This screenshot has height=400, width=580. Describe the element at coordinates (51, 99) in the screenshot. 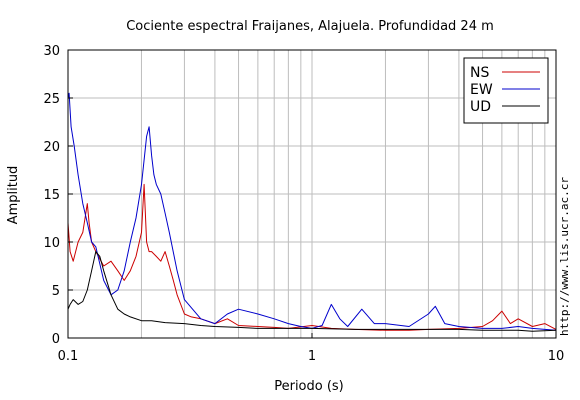

I see `y-tick-label: 25` at that location.